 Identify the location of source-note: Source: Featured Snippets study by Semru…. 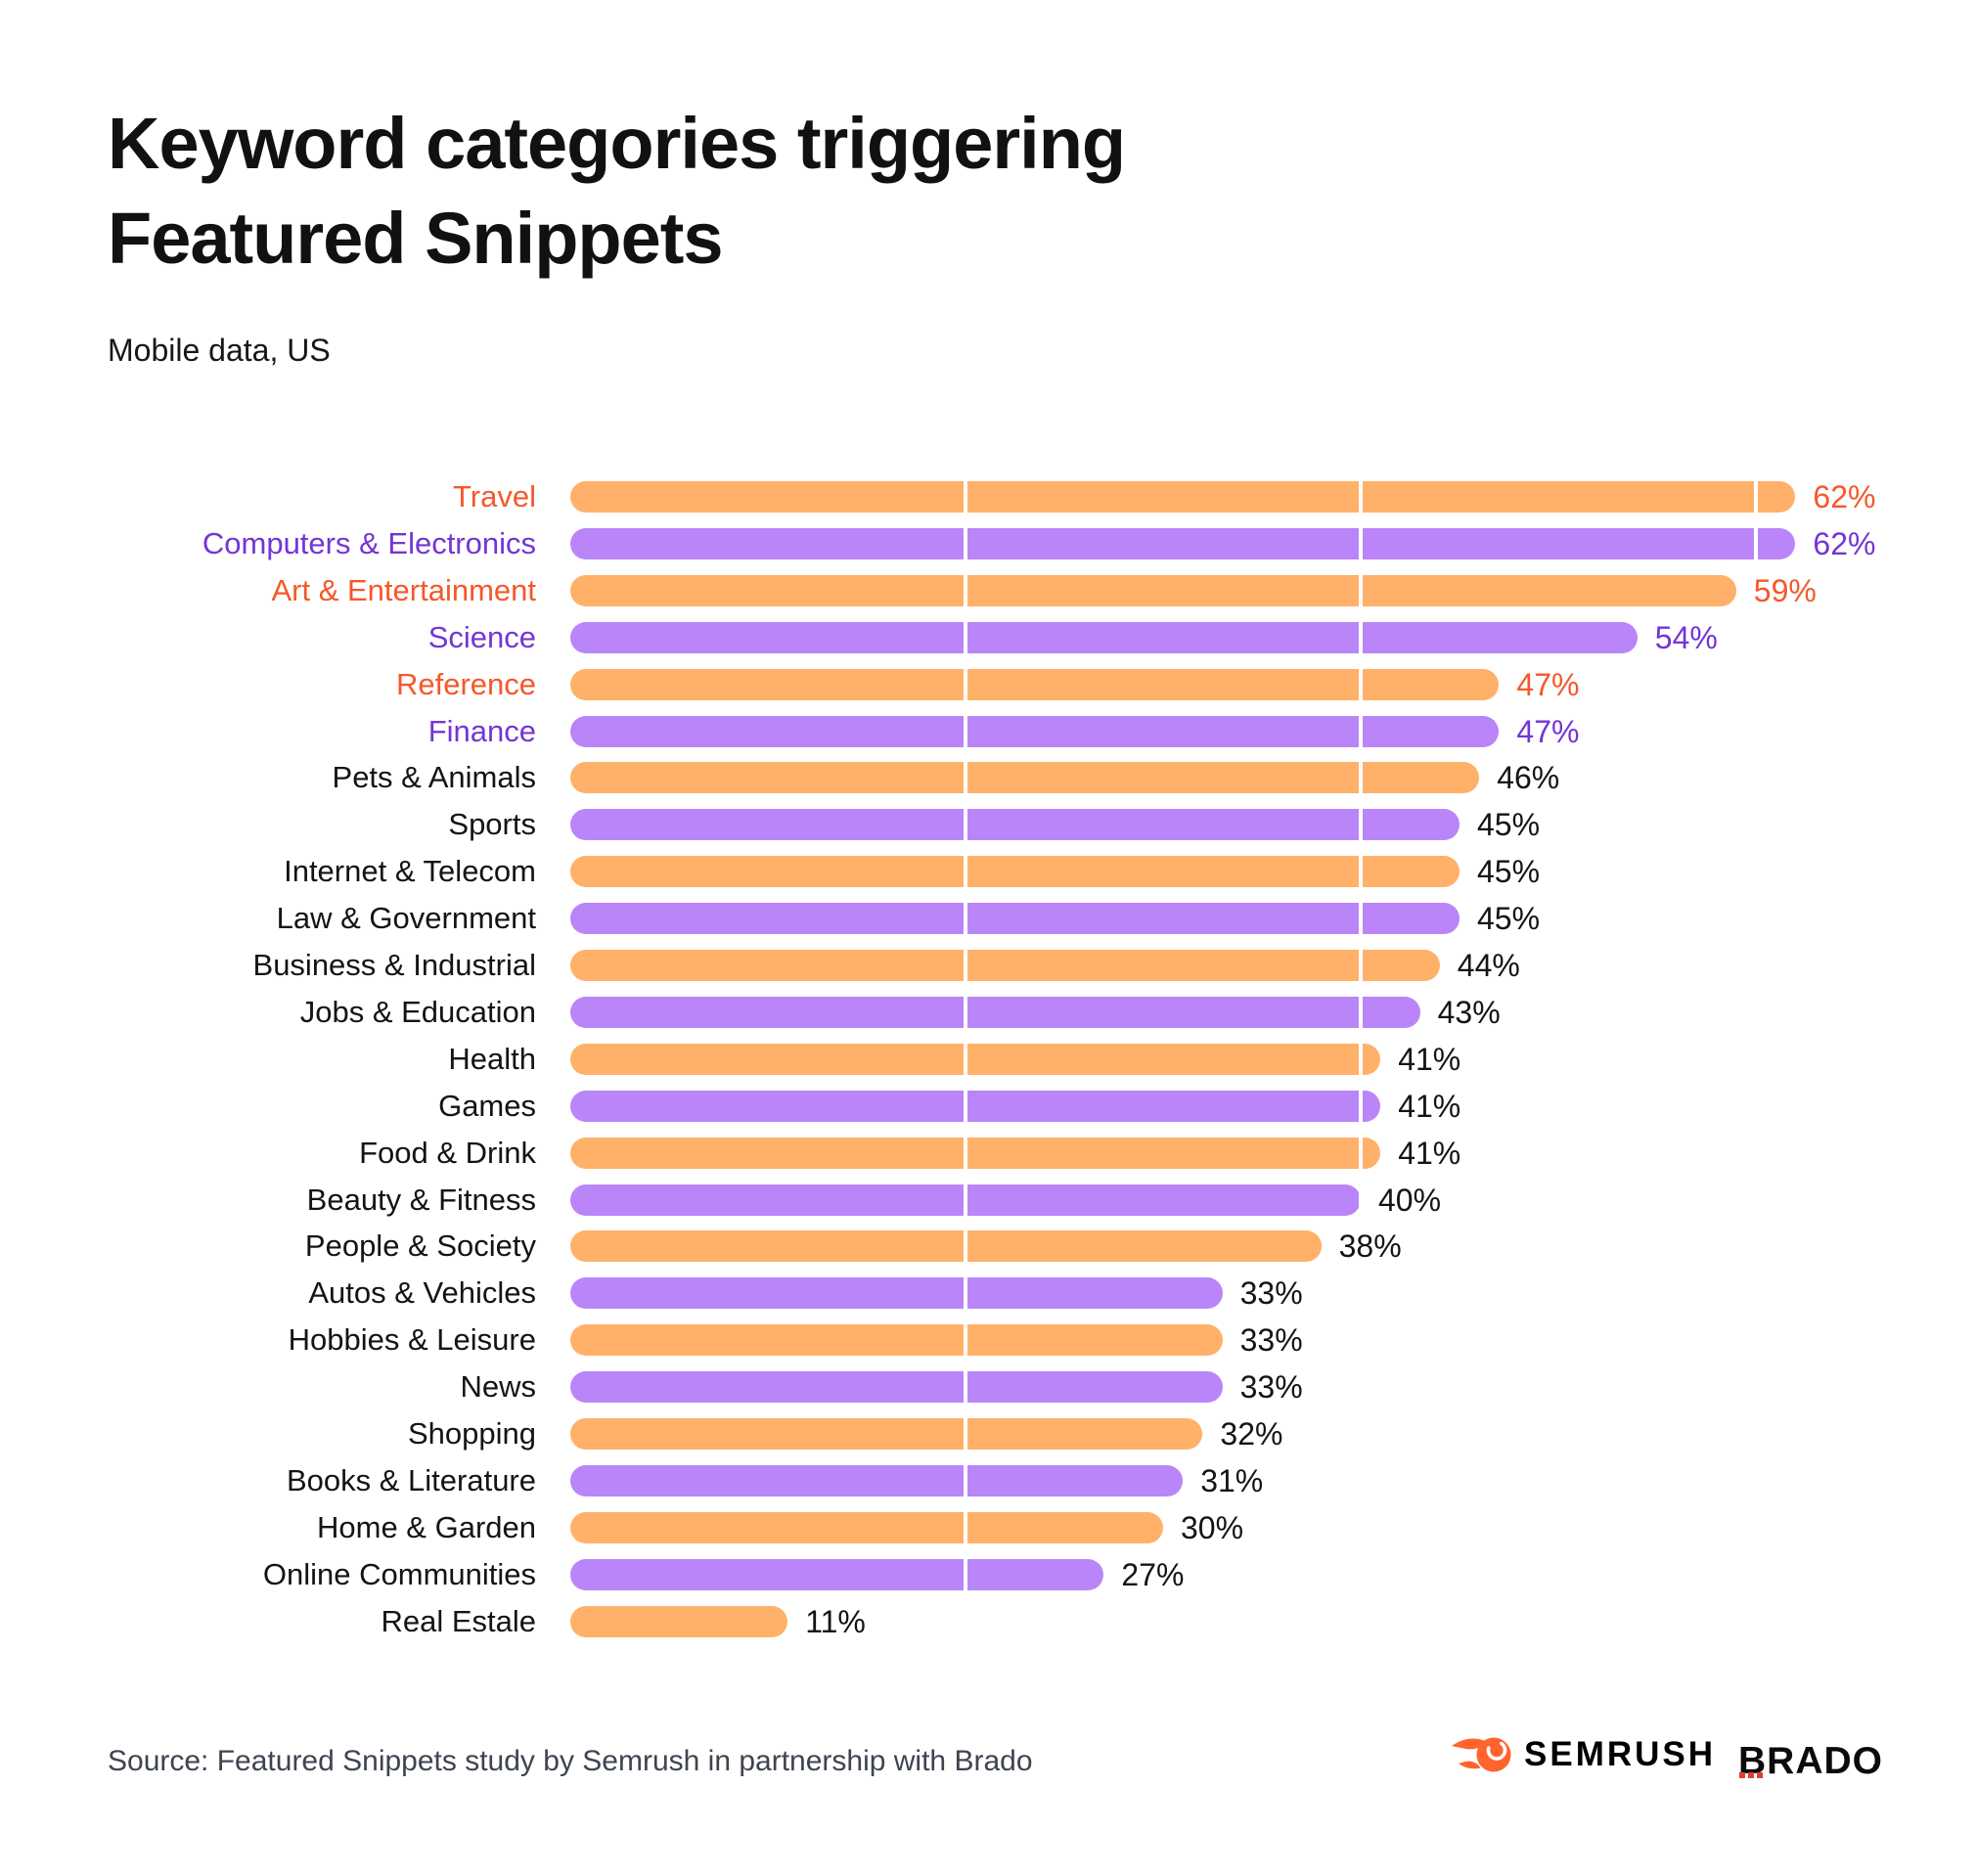
(570, 1761).